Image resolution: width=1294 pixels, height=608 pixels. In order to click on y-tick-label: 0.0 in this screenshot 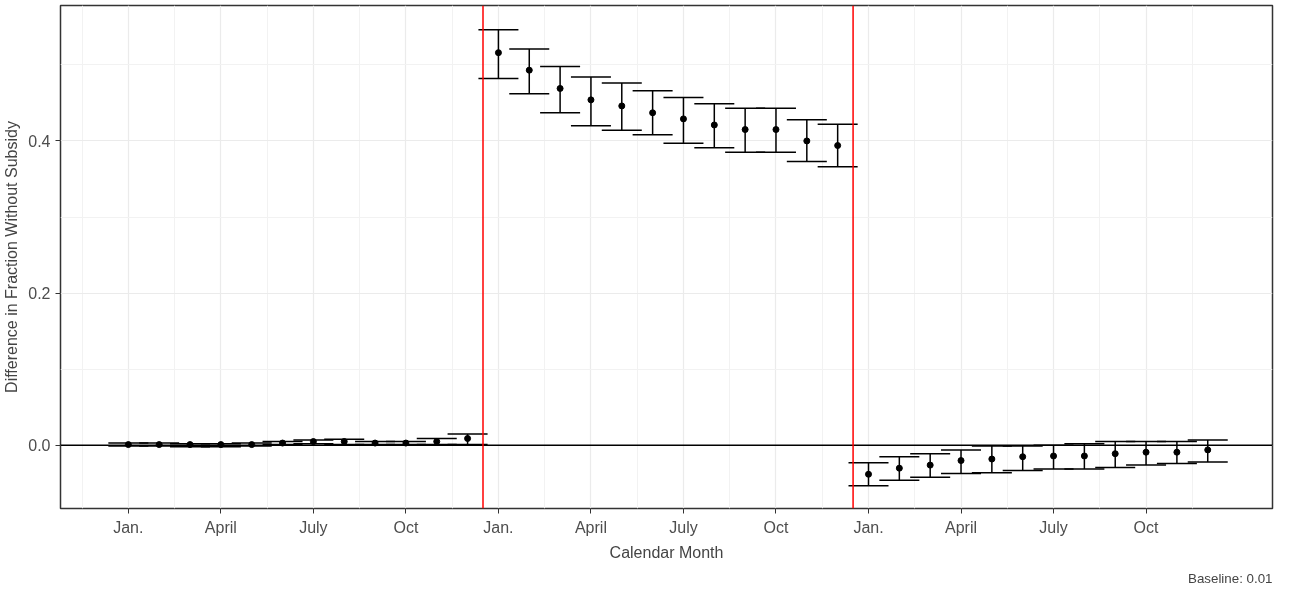, I will do `click(39, 446)`.